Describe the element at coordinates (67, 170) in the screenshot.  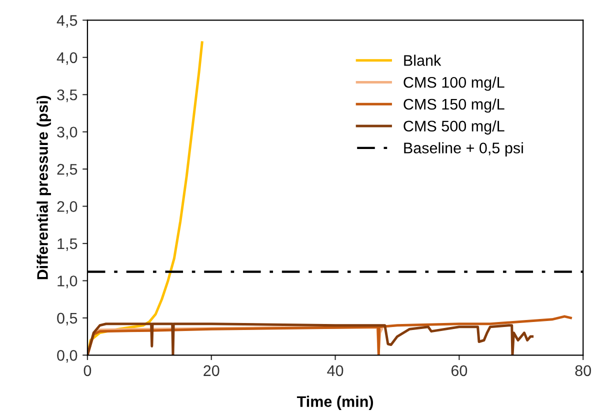
I see `y-tick-label: 2,5` at that location.